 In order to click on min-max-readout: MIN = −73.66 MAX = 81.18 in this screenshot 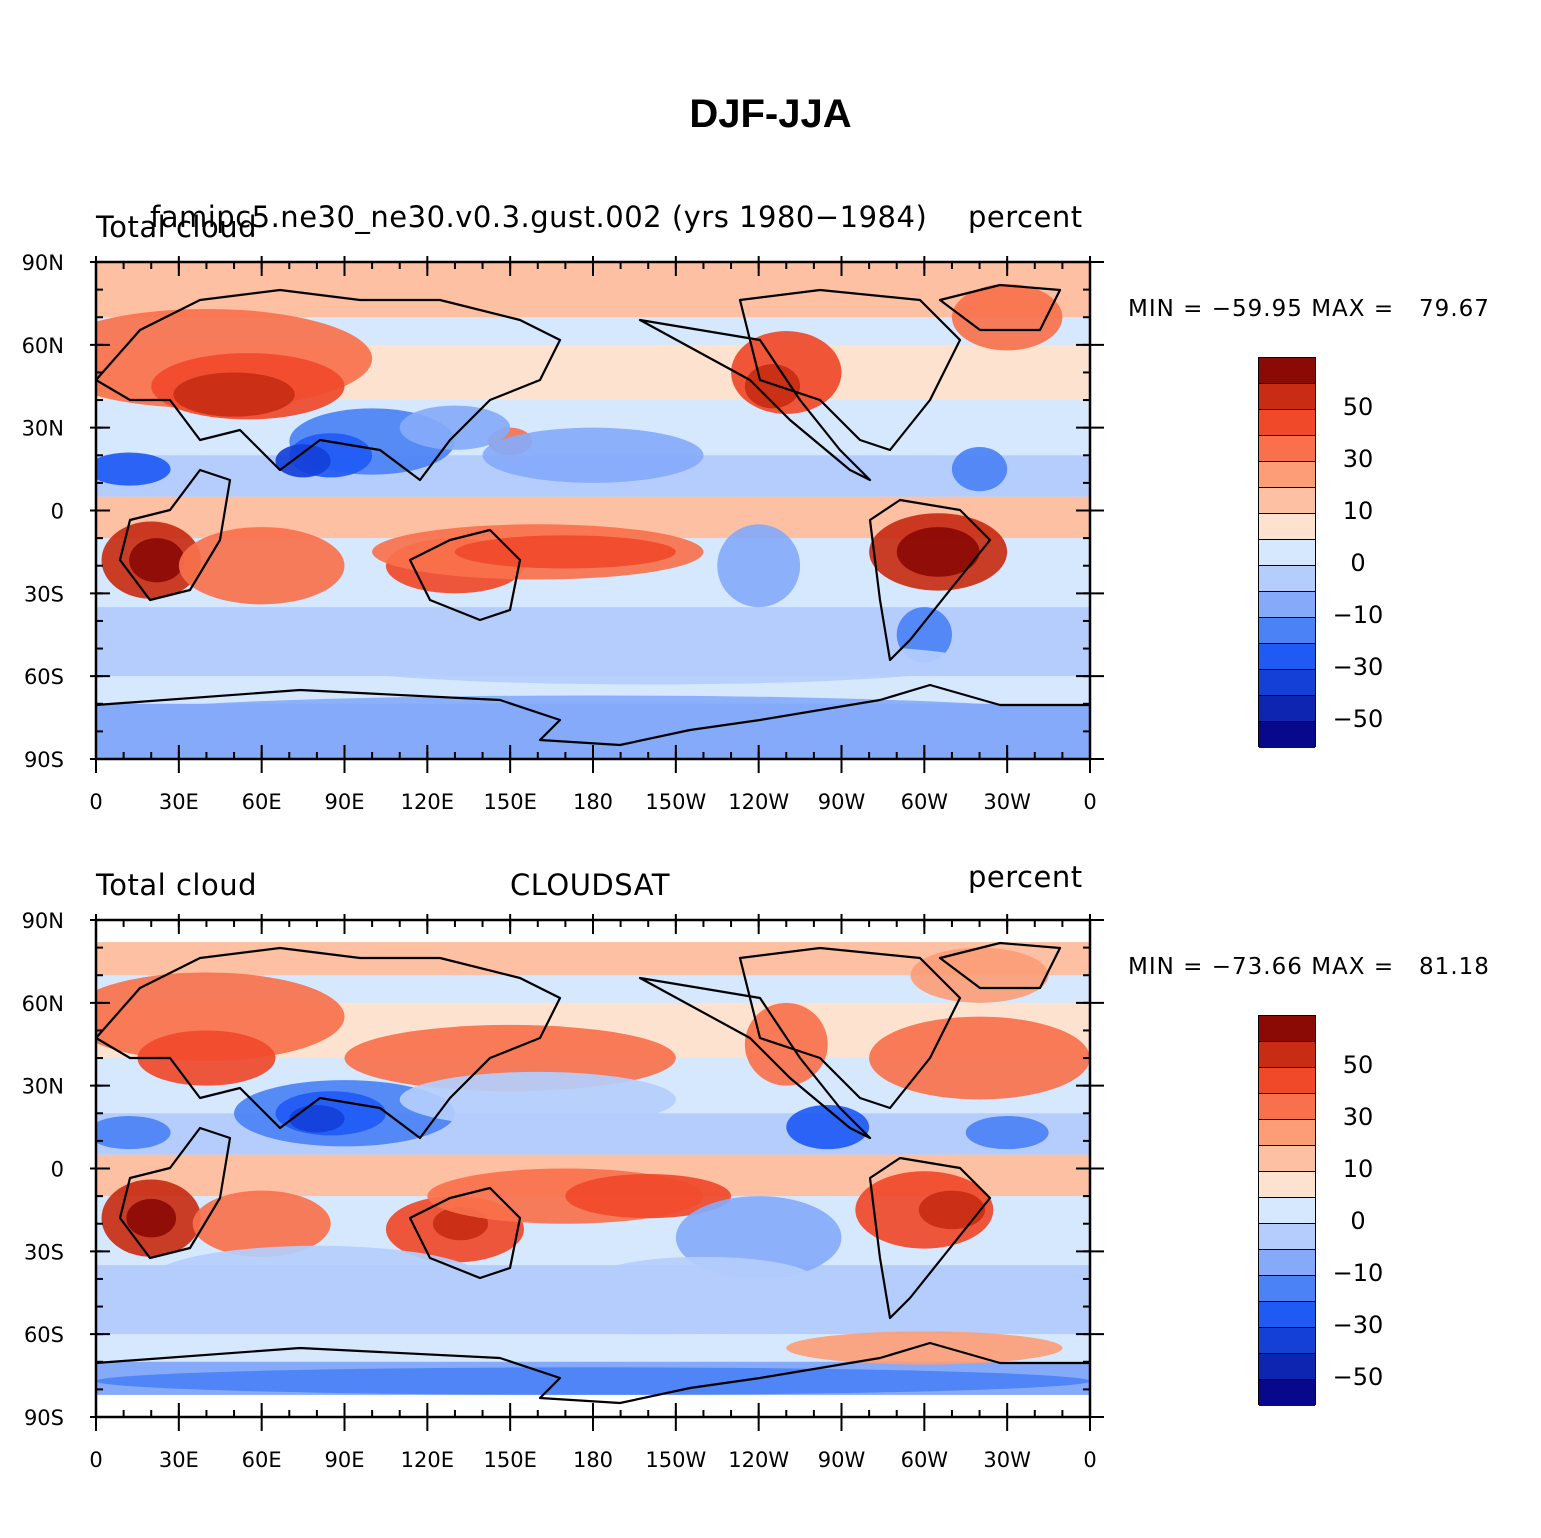, I will do `click(1309, 967)`.